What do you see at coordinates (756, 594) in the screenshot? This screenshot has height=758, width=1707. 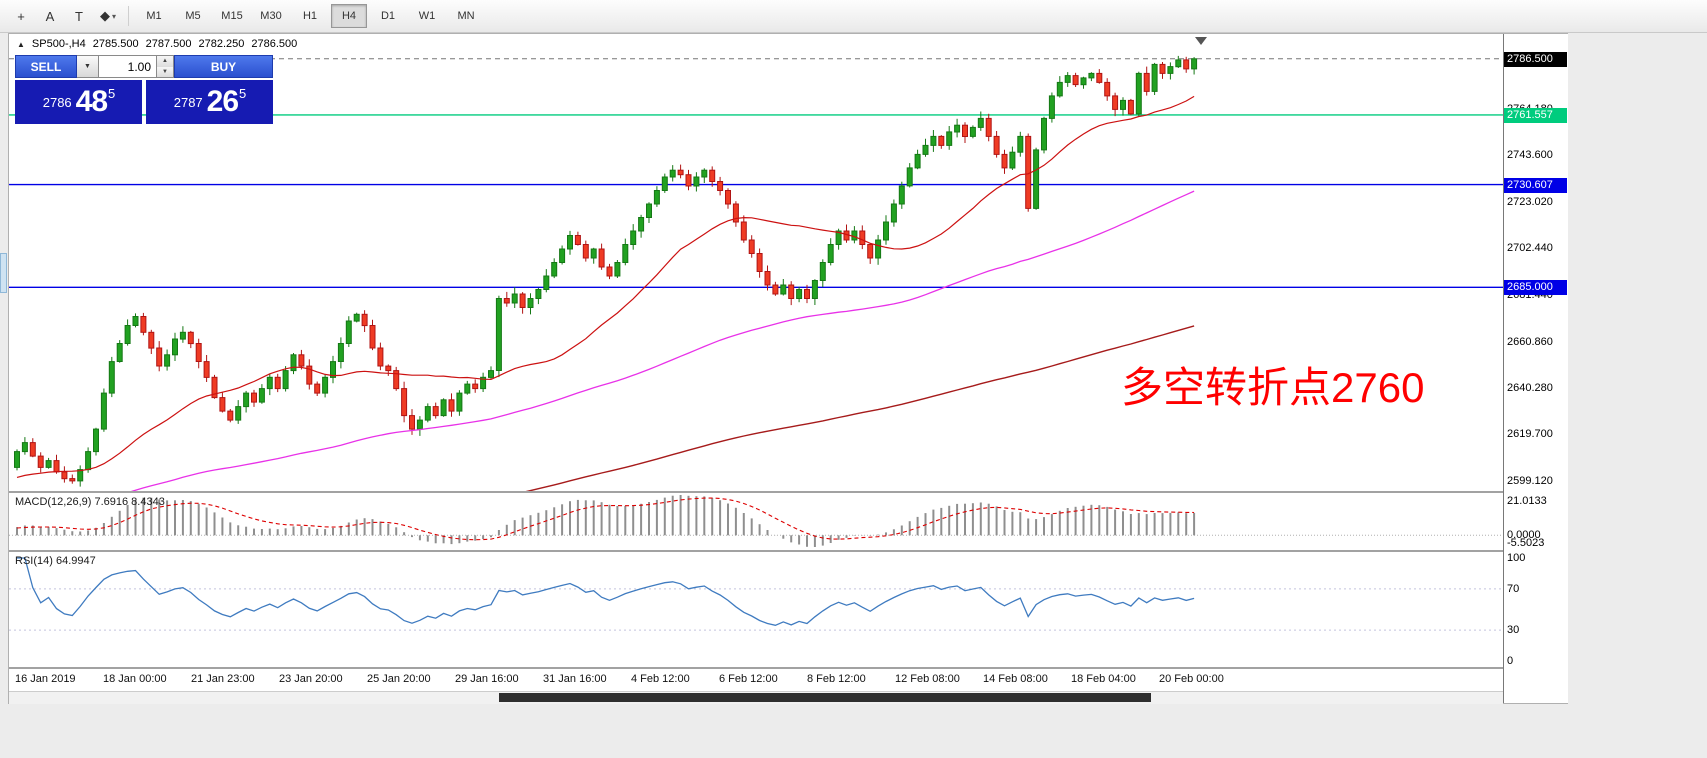 I see `rsi-canvas` at bounding box center [756, 594].